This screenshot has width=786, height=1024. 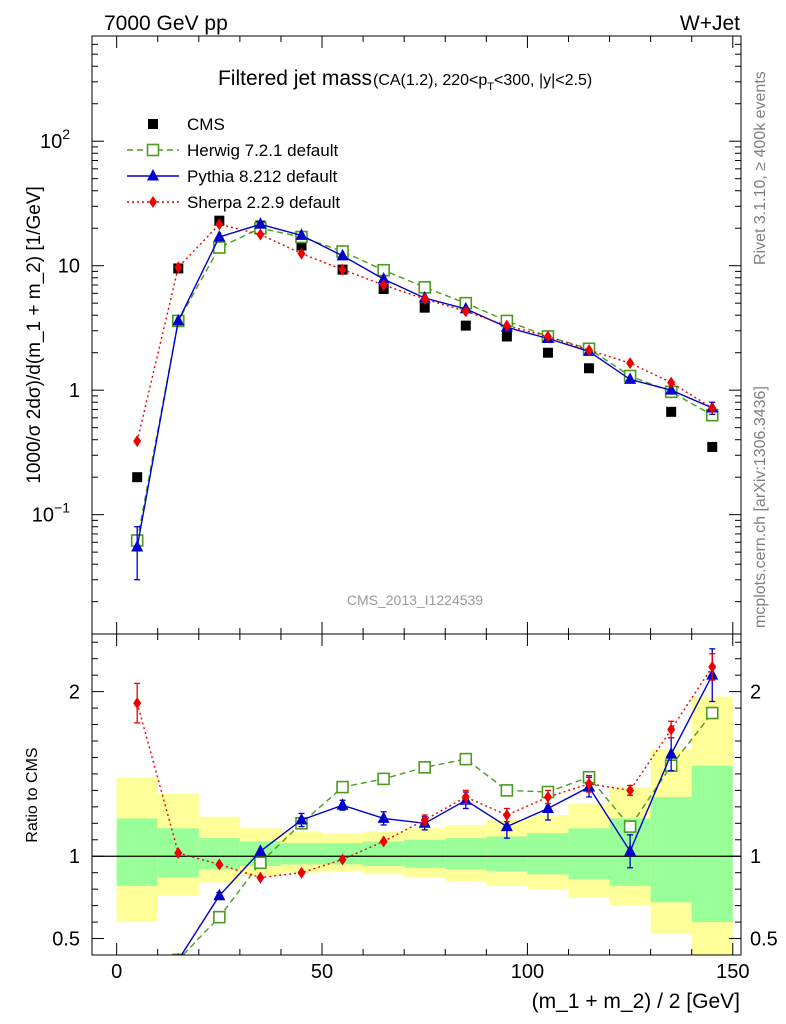 I want to click on rivet-label: Rivet 3.1.10, ≥ 400k events, so click(x=760, y=168).